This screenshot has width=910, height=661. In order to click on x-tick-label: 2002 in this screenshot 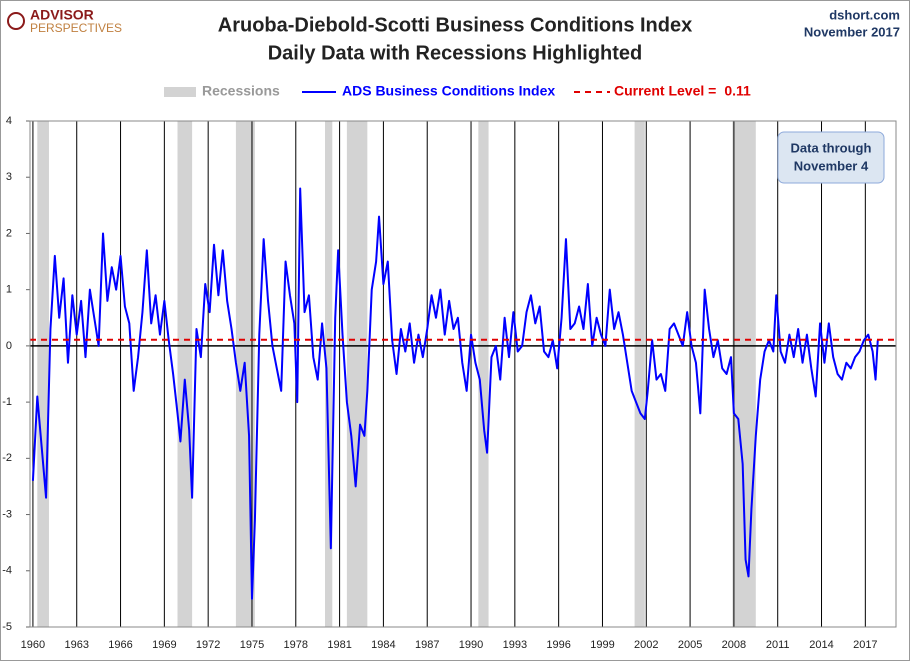, I will do `click(646, 645)`.